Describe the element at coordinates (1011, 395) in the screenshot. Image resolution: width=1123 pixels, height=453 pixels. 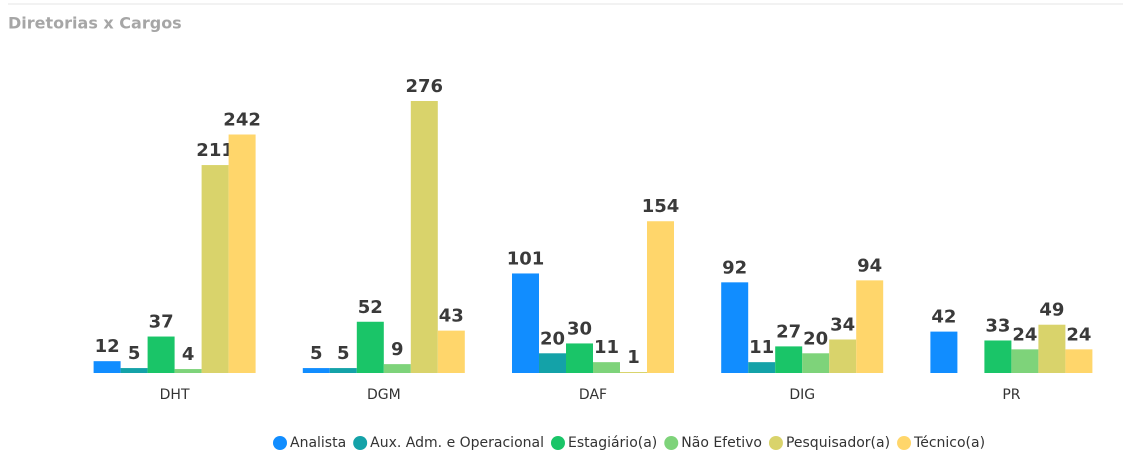
I see `x-tick-label: PR` at that location.